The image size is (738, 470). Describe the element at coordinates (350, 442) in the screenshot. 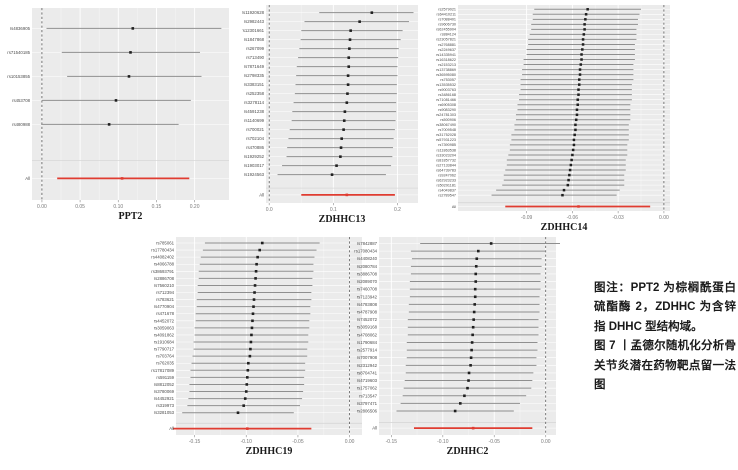

I see `x-tick-label: 0.00` at that location.